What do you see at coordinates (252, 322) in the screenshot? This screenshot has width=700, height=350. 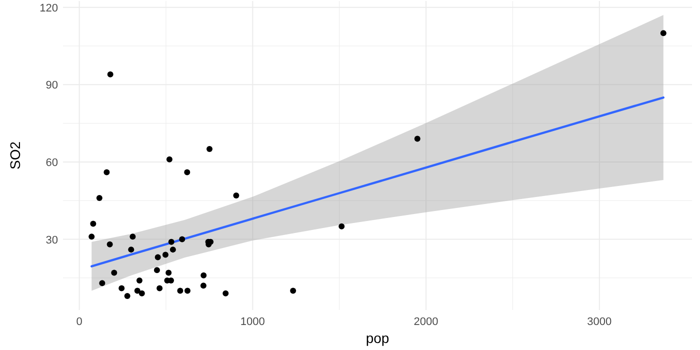 I see `x-tick-label: 1000` at bounding box center [252, 322].